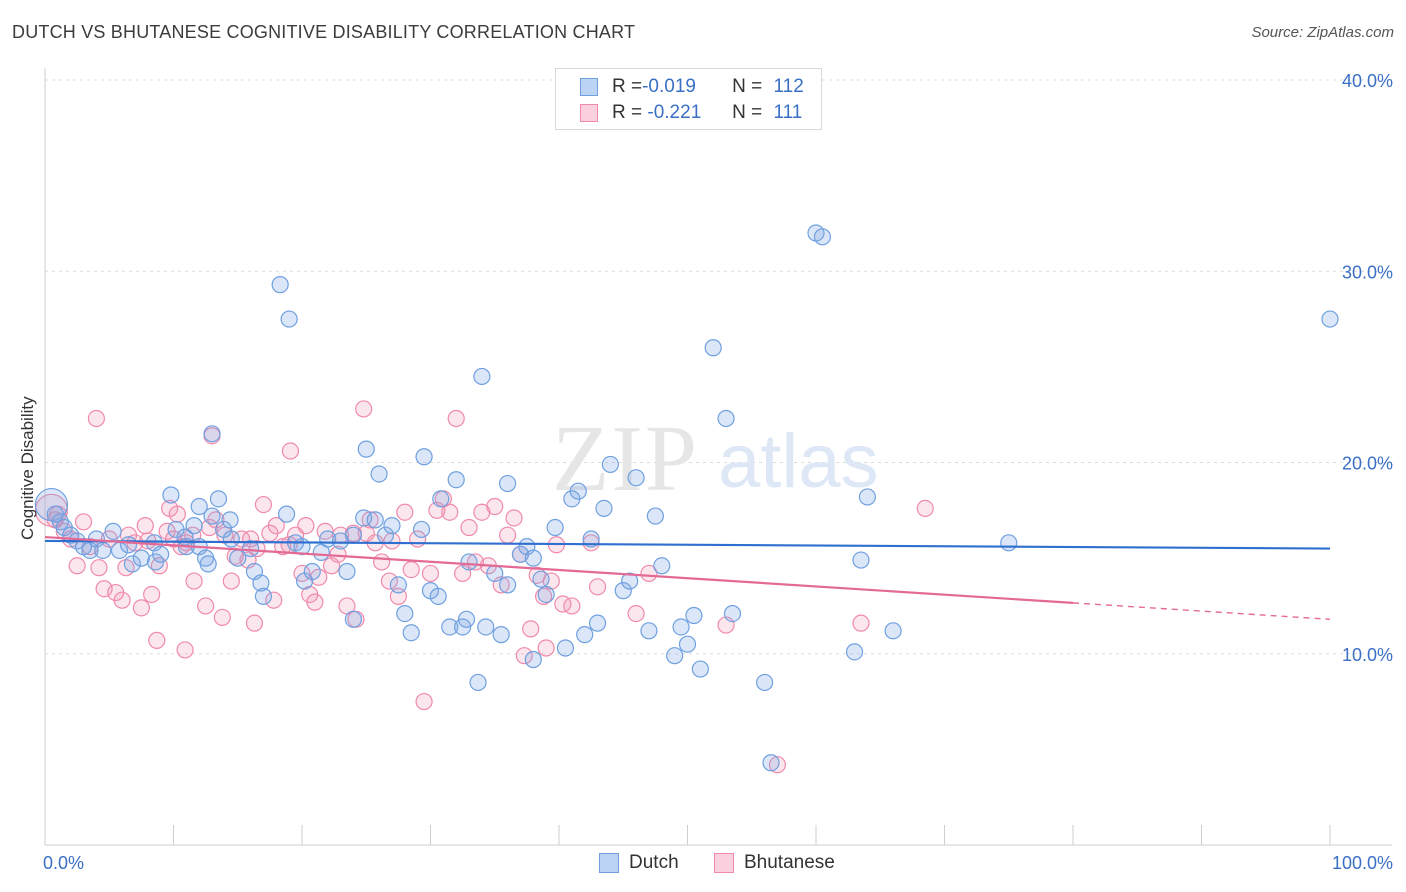 Image resolution: width=1406 pixels, height=892 pixels. I want to click on r-value-bhutanese: -0.221, so click(672, 112).